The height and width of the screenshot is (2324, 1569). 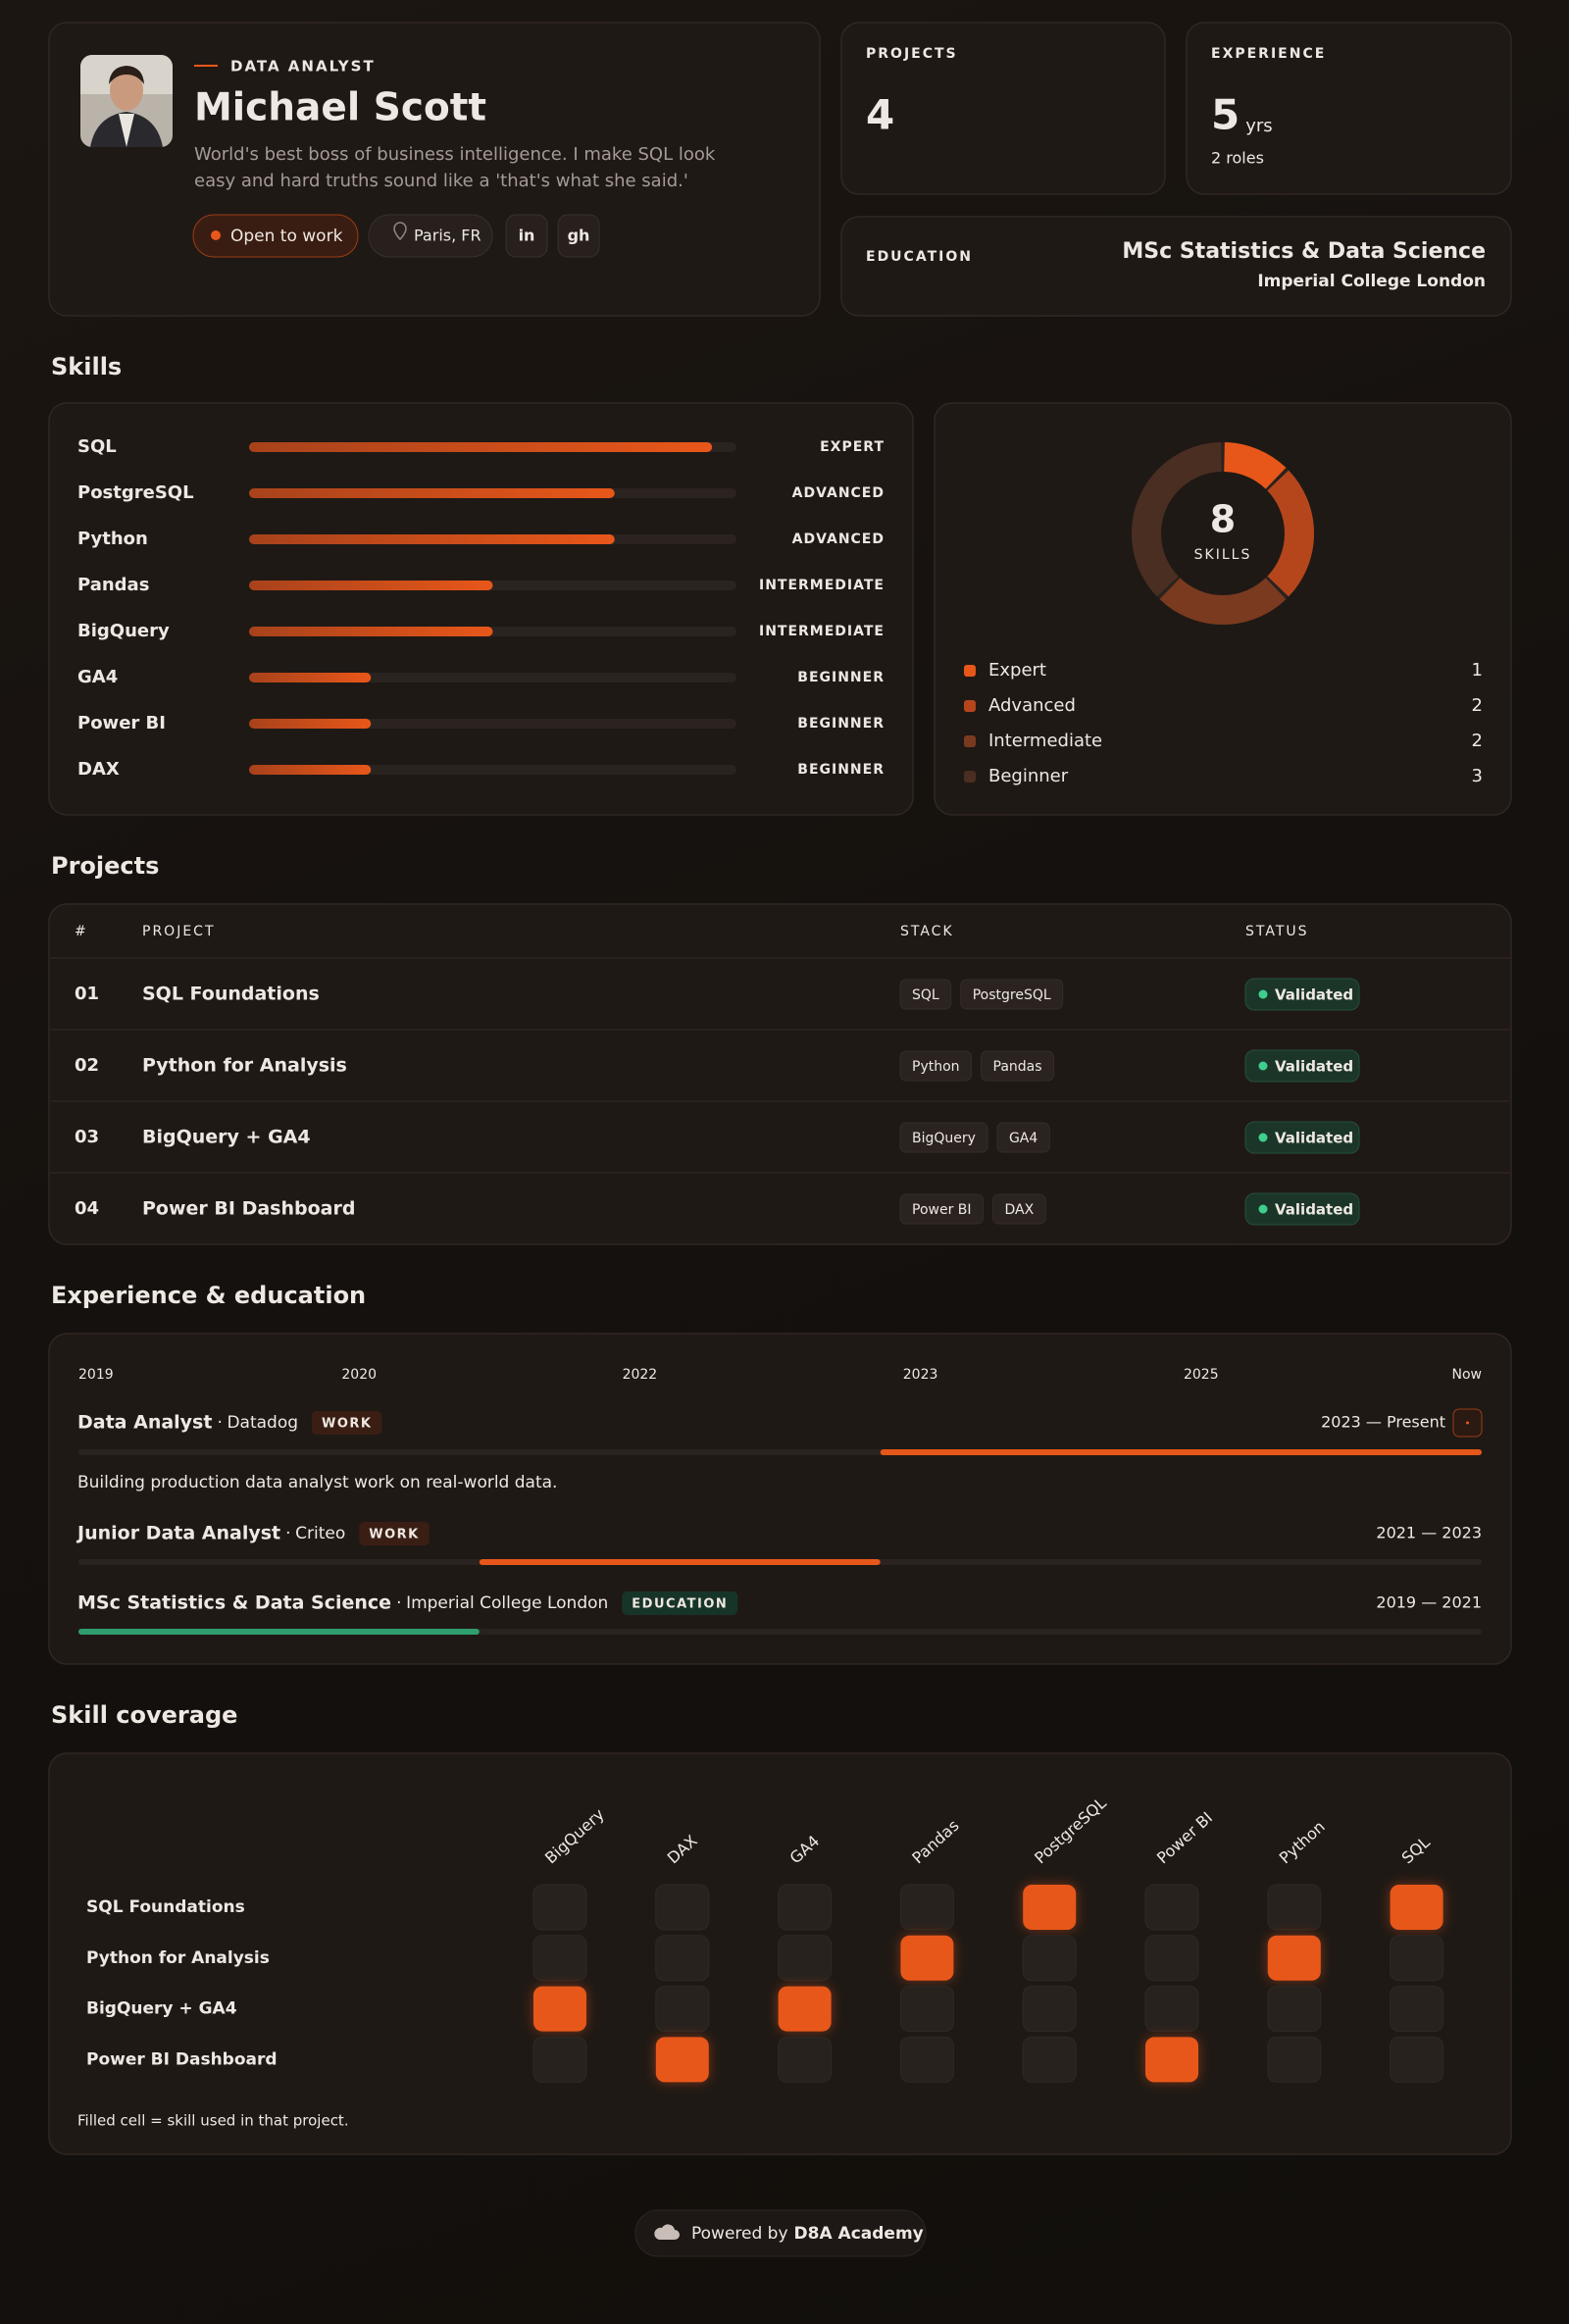 I want to click on stack-label: BigQuery, so click(x=944, y=1138).